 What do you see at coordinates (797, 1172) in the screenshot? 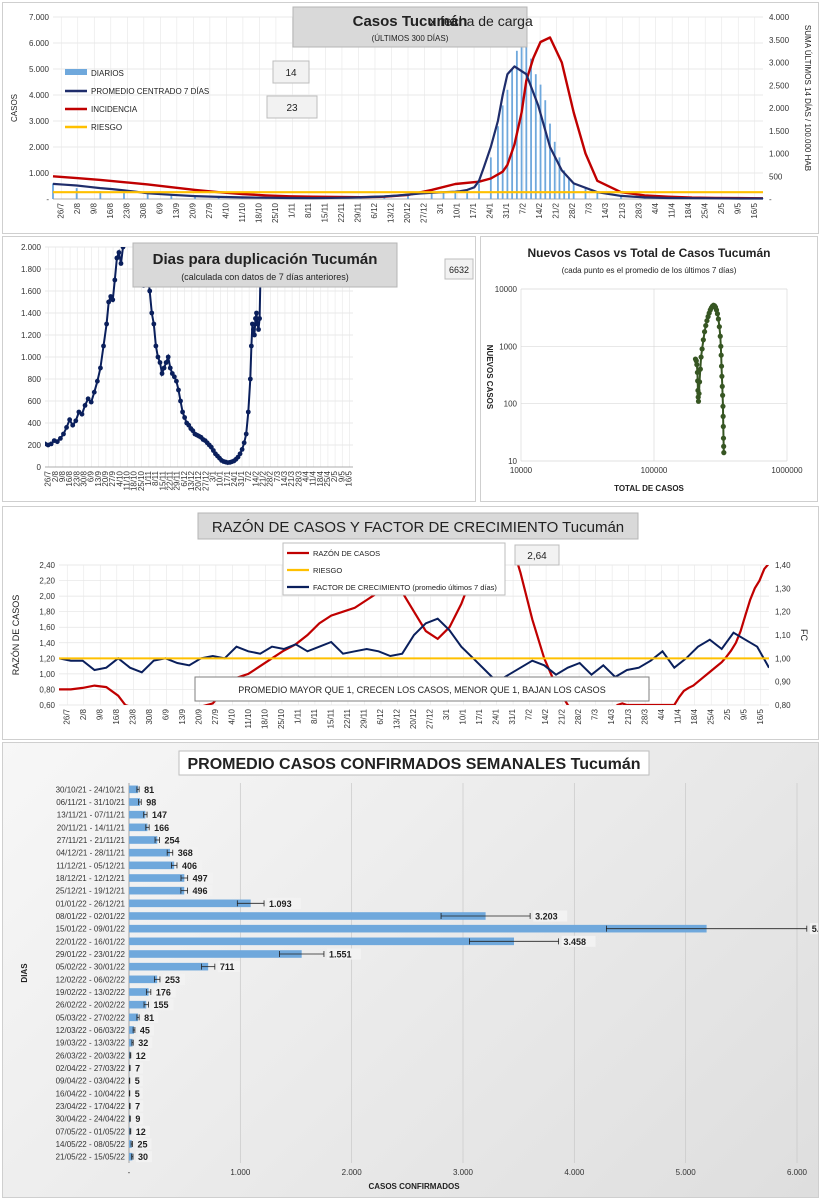
I see `x-tick-label: 6.000` at bounding box center [797, 1172].